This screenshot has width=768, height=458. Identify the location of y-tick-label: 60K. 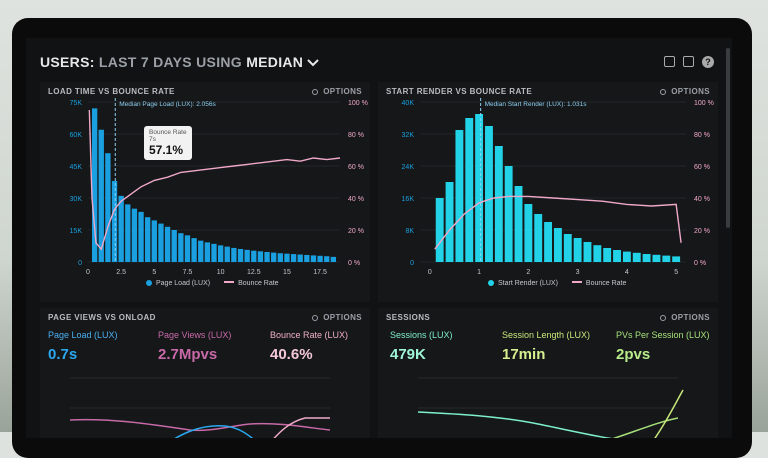
(76, 135).